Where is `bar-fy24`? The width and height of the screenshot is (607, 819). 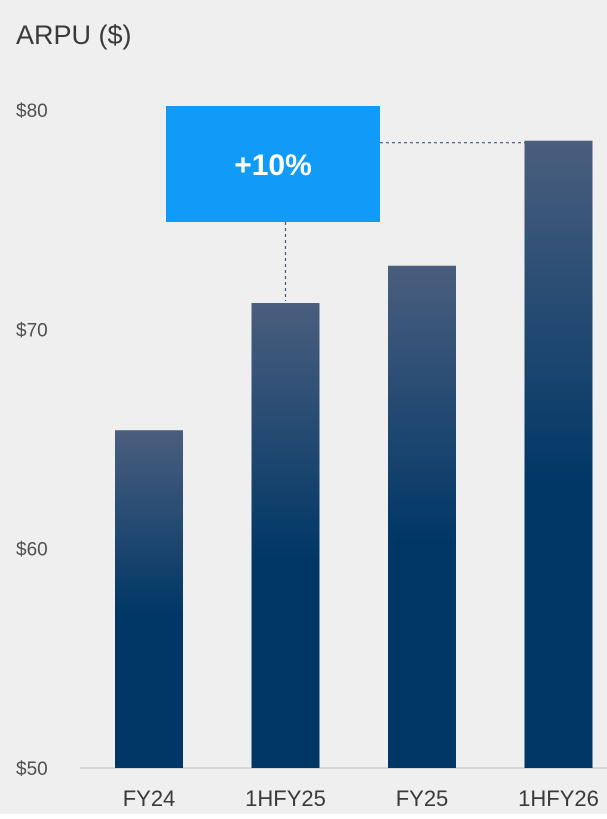 bar-fy24 is located at coordinates (149, 599).